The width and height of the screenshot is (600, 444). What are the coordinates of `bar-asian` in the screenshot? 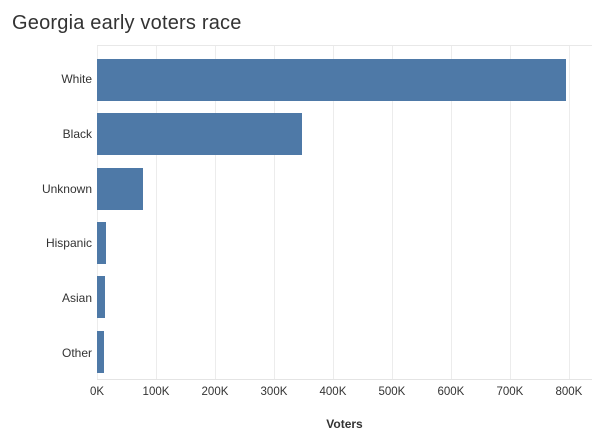 It's located at (101, 297).